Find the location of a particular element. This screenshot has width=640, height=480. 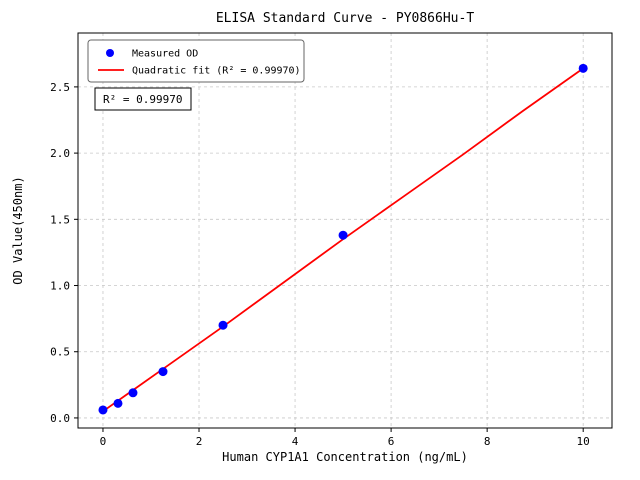

y-tick-label: 1.0 is located at coordinates (60, 286).